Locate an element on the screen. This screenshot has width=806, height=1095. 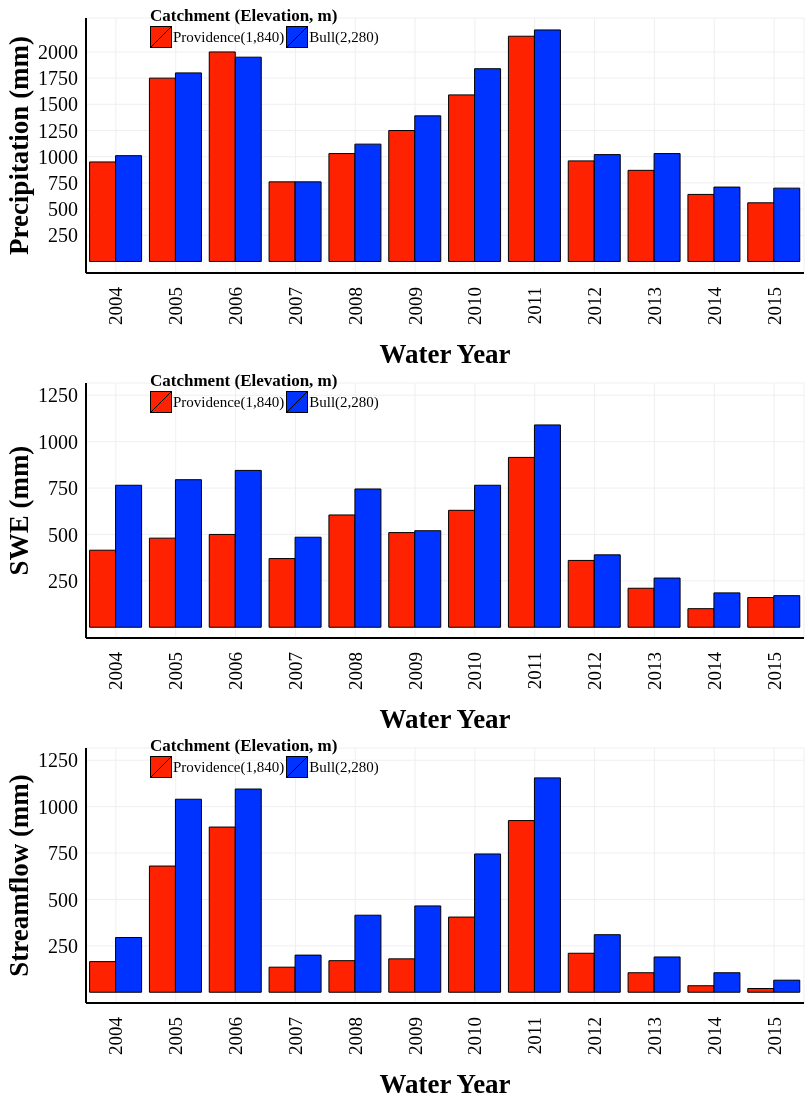
y-axis-title: SWE (mm) is located at coordinates (18, 510).